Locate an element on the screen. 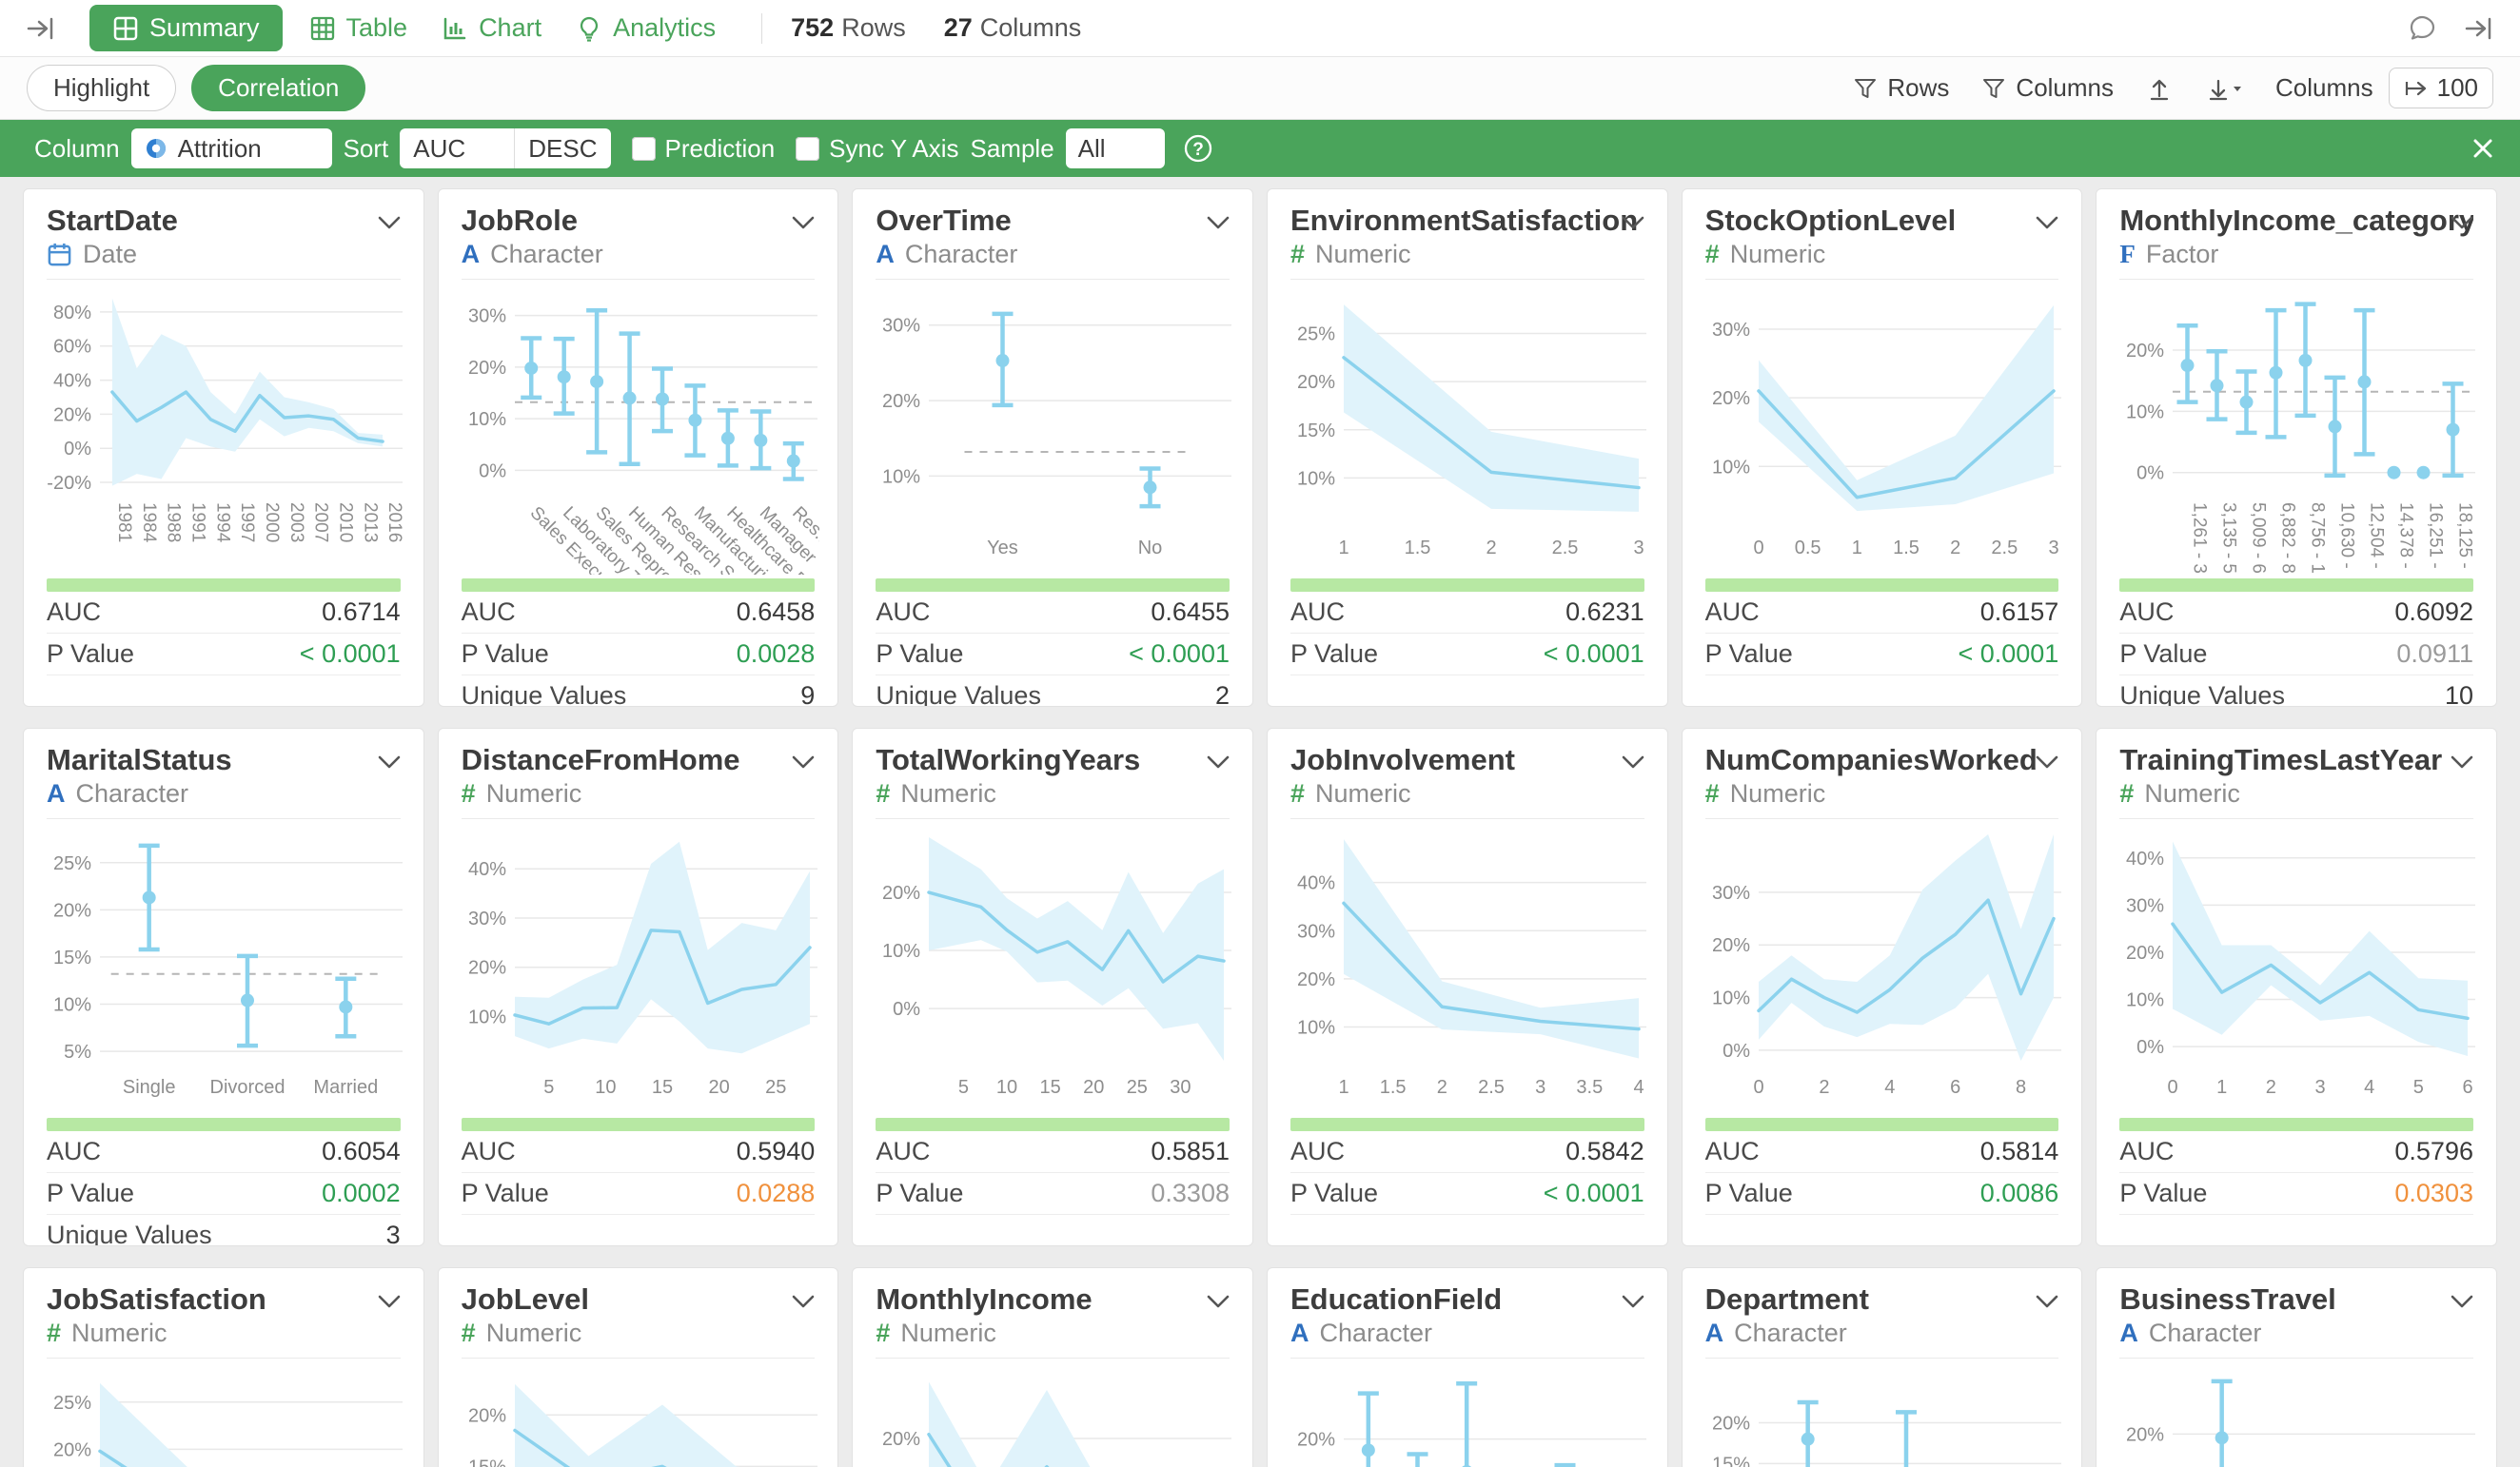  chart-svg: 20%10% is located at coordinates (1471, 1424).